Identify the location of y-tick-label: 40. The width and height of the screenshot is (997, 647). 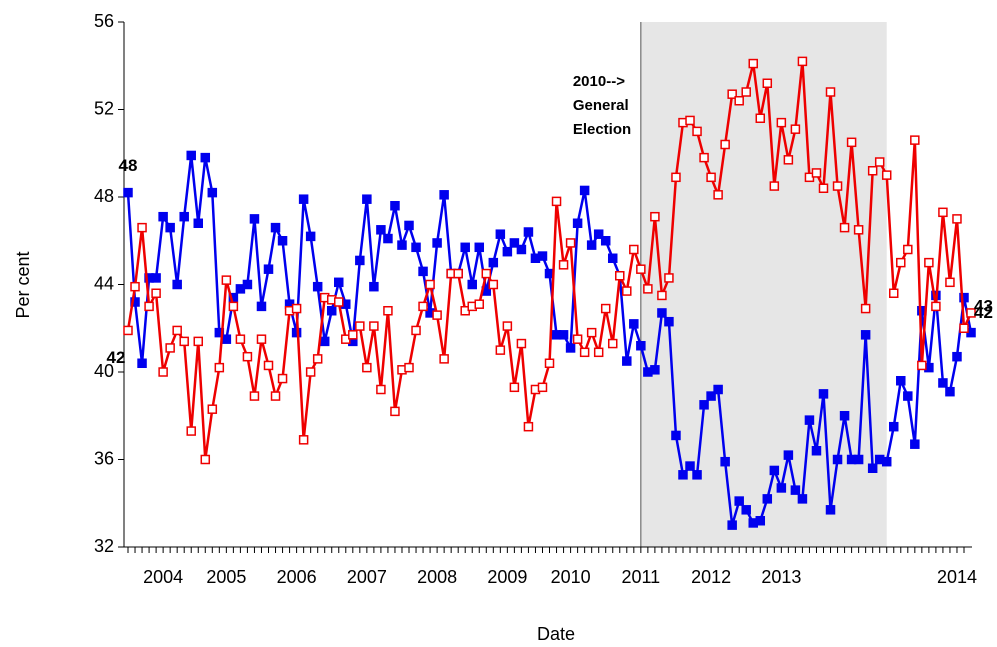
(104, 371).